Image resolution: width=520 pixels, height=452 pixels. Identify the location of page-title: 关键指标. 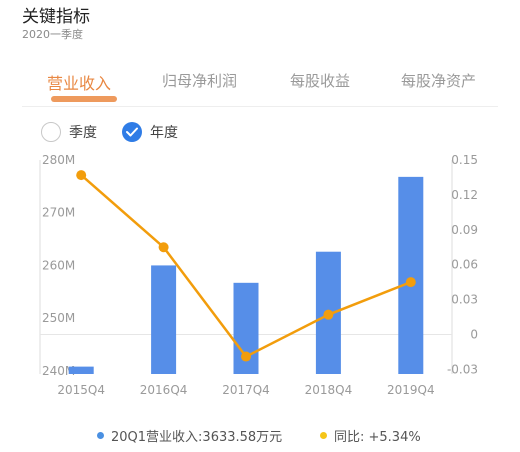
(56, 17).